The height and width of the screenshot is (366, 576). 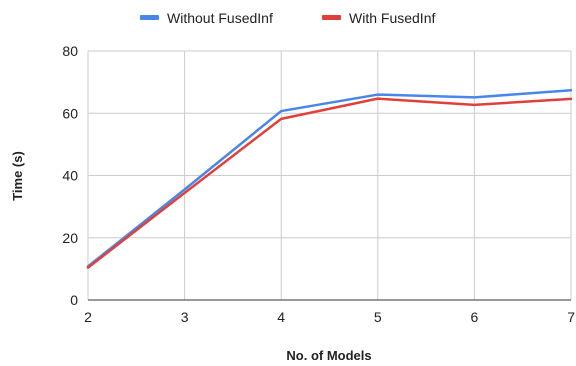 What do you see at coordinates (220, 18) in the screenshot?
I see `legend-label: Without FusedInf` at bounding box center [220, 18].